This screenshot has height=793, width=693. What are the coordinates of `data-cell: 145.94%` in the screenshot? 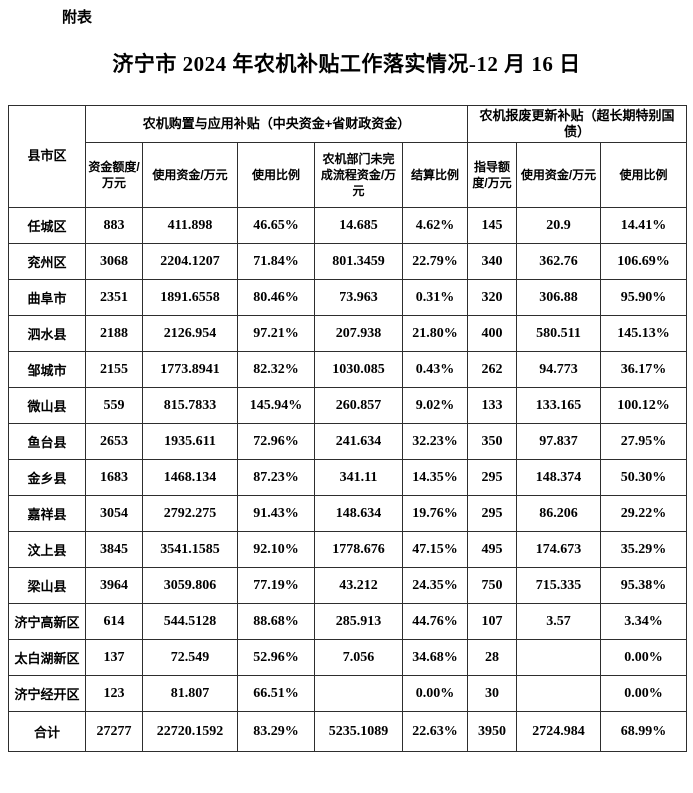 It's located at (276, 405).